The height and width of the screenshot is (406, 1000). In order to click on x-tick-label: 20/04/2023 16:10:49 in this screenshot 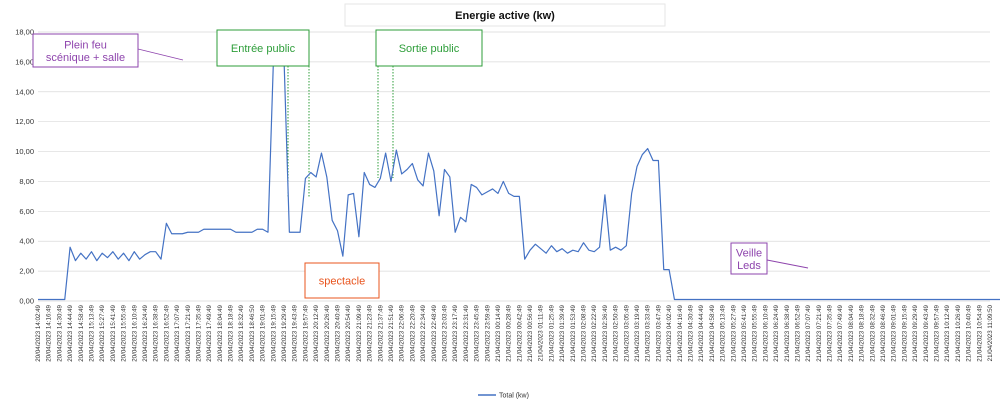, I will do `click(134, 332)`.